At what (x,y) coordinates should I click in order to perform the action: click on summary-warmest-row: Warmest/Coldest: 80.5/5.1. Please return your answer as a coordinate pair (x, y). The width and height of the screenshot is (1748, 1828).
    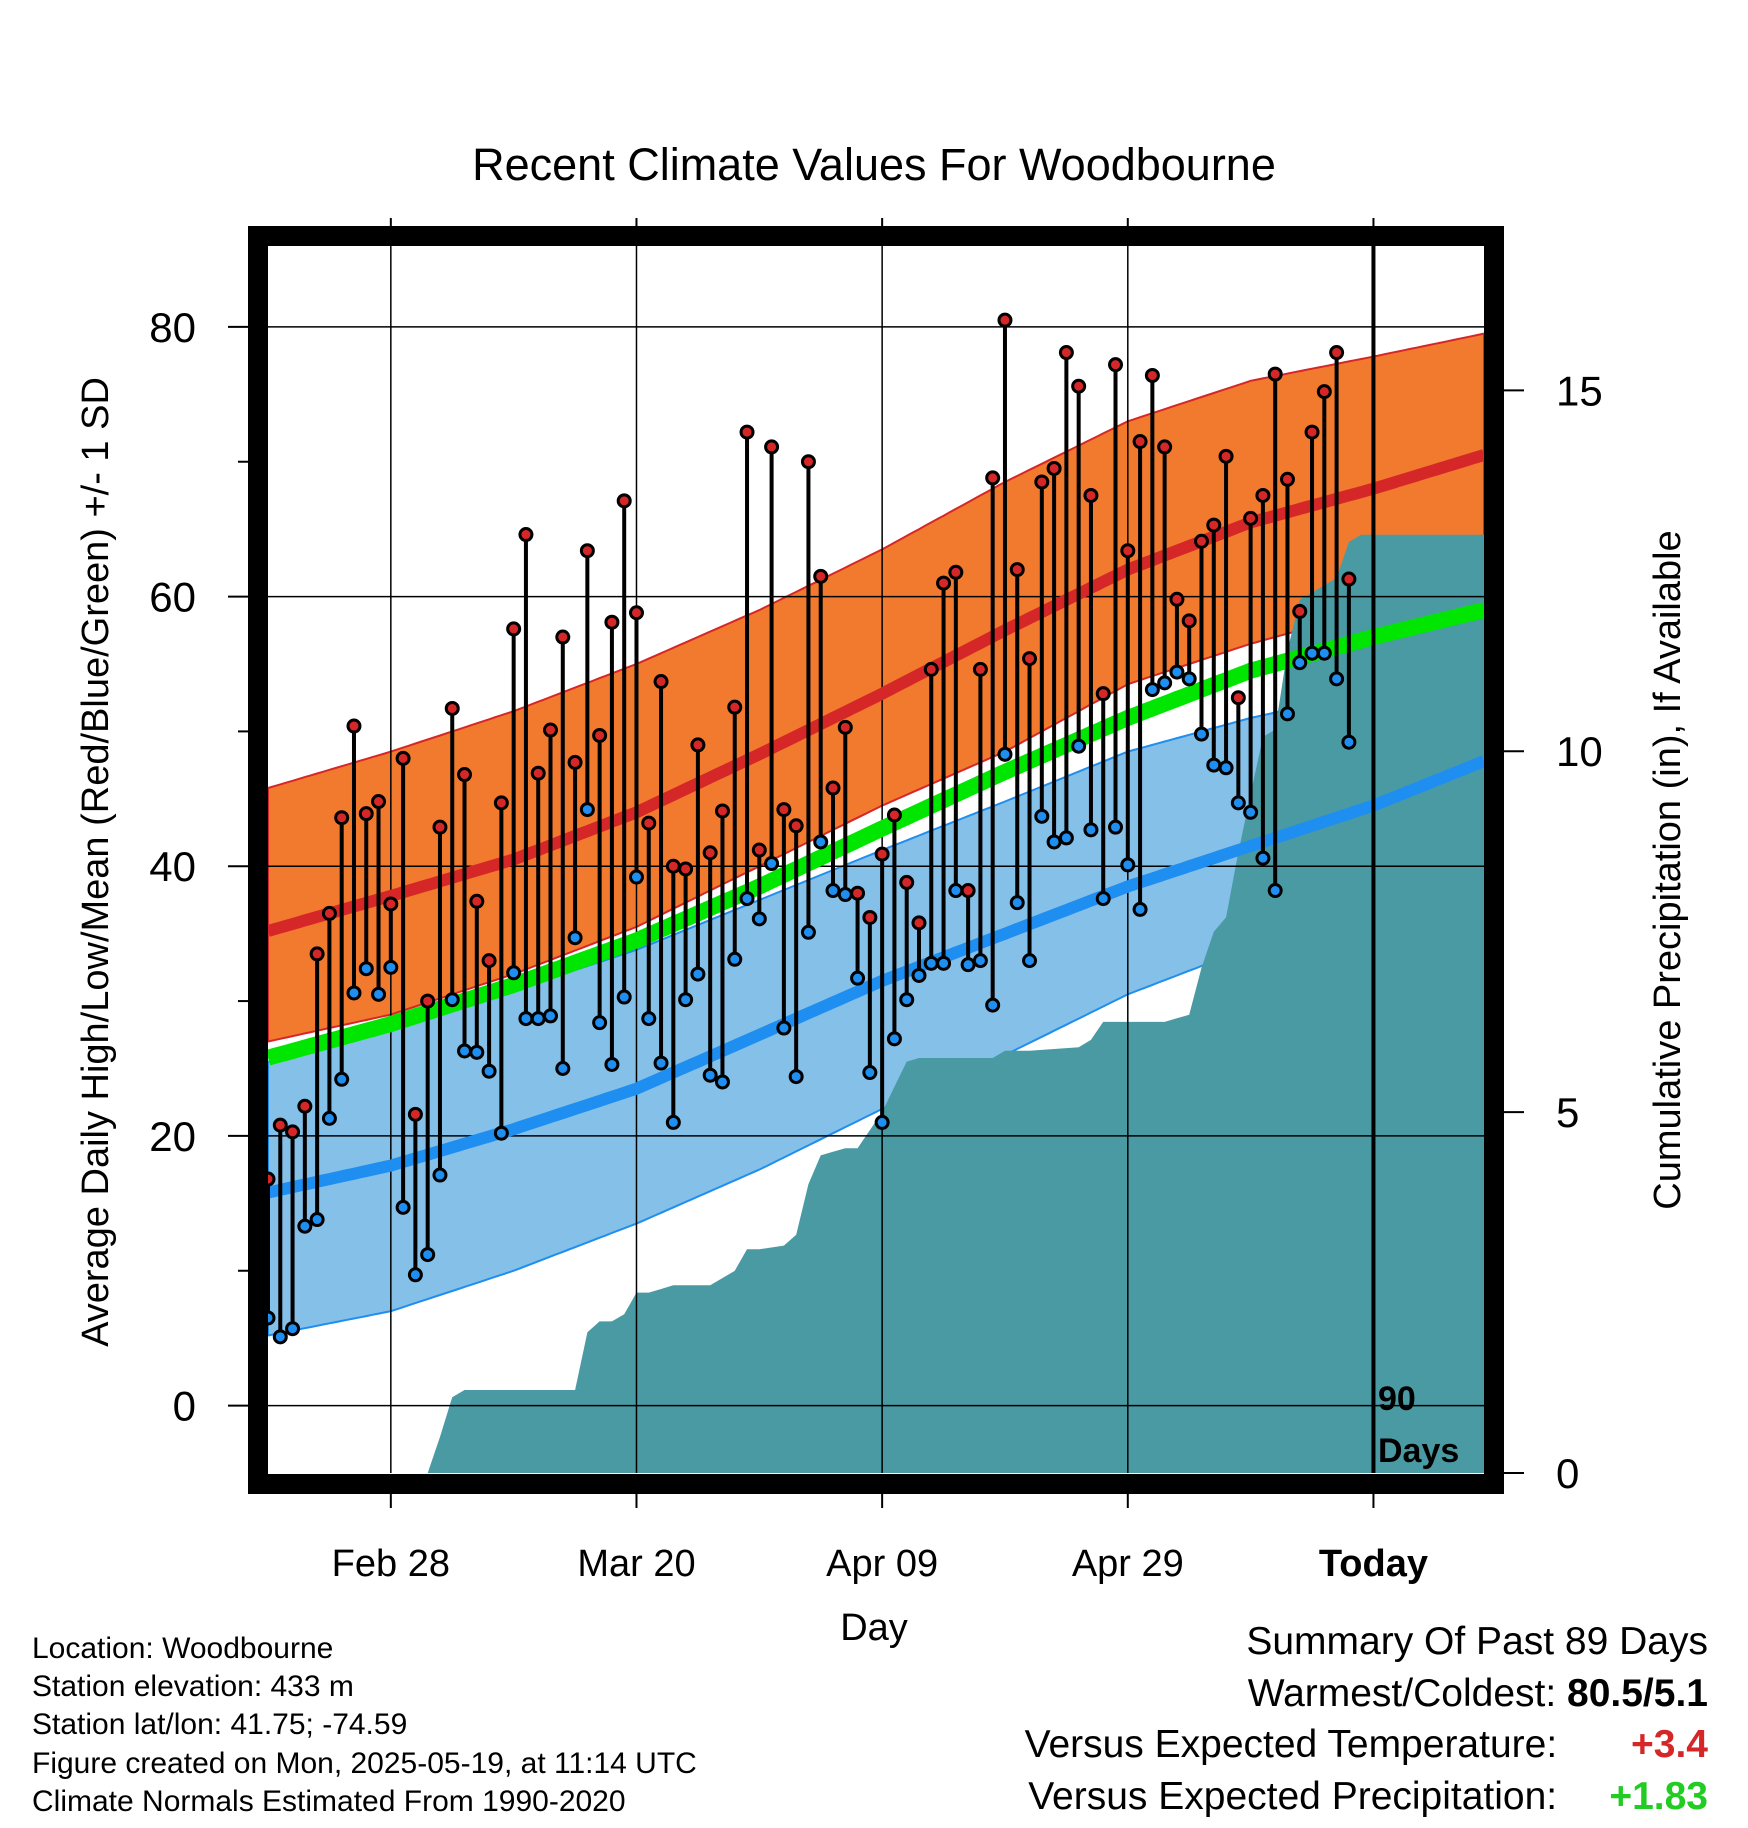
    Looking at the image, I should click on (1478, 1694).